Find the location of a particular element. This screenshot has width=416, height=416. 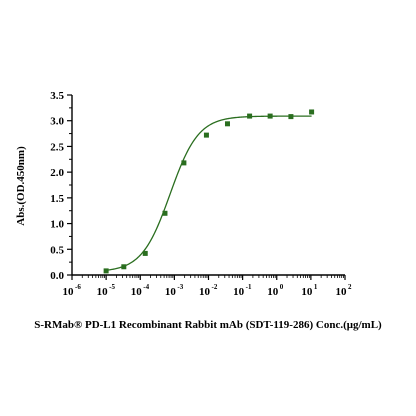

y-axis: 0.0 0.5 1.0 1.5 2.0 2.5 3.0 3.5 is located at coordinates (61, 186).